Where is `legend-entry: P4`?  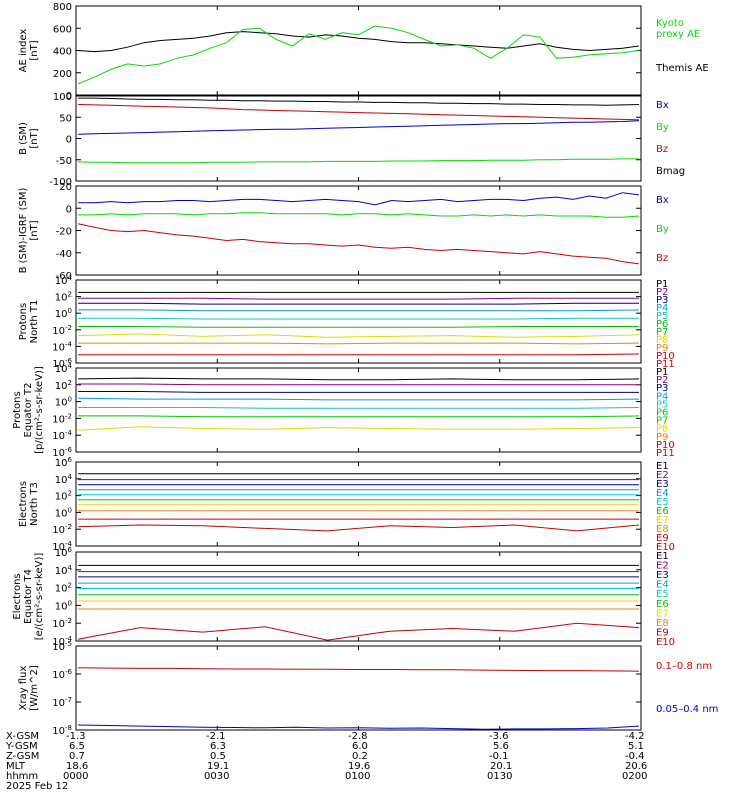 legend-entry: P4 is located at coordinates (662, 396).